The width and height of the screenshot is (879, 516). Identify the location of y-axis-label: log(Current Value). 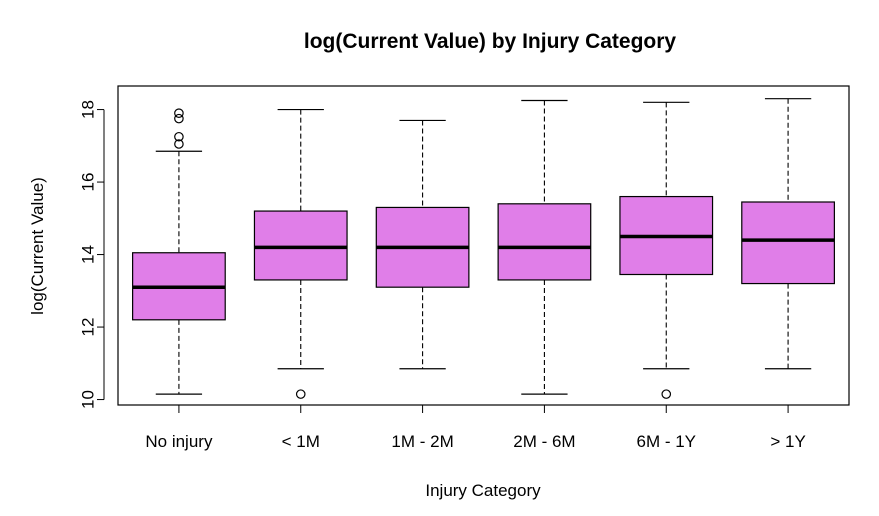
(37, 246).